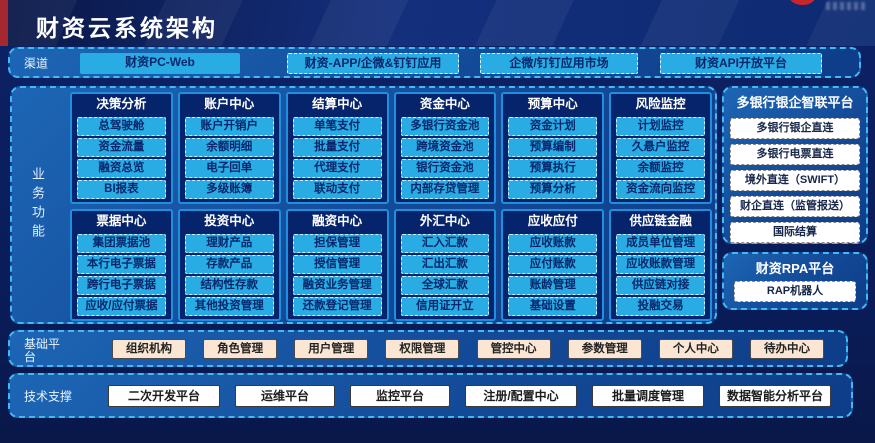  What do you see at coordinates (121, 285) in the screenshot?
I see `module-chip: 跨行电子票据` at bounding box center [121, 285].